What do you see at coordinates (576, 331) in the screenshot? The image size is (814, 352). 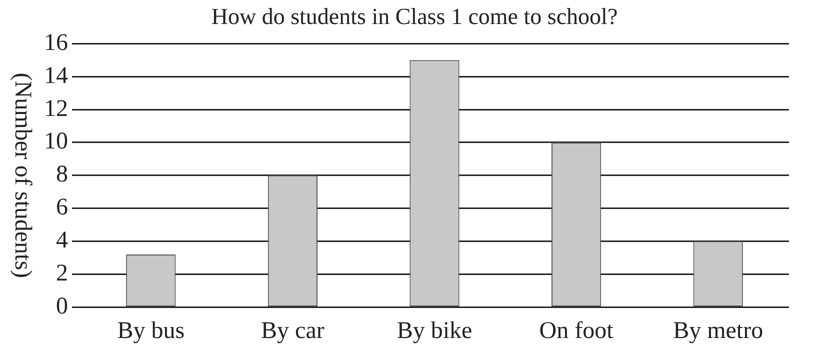 I see `x-tick-label: On foot` at bounding box center [576, 331].